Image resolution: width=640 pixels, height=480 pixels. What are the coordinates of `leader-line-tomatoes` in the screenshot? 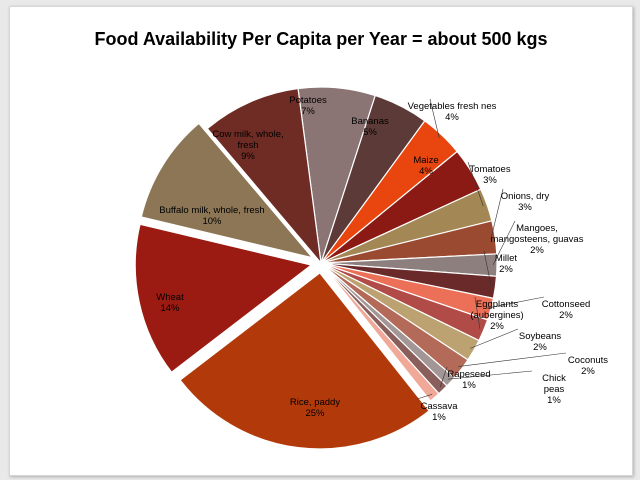 It's located at (475, 184).